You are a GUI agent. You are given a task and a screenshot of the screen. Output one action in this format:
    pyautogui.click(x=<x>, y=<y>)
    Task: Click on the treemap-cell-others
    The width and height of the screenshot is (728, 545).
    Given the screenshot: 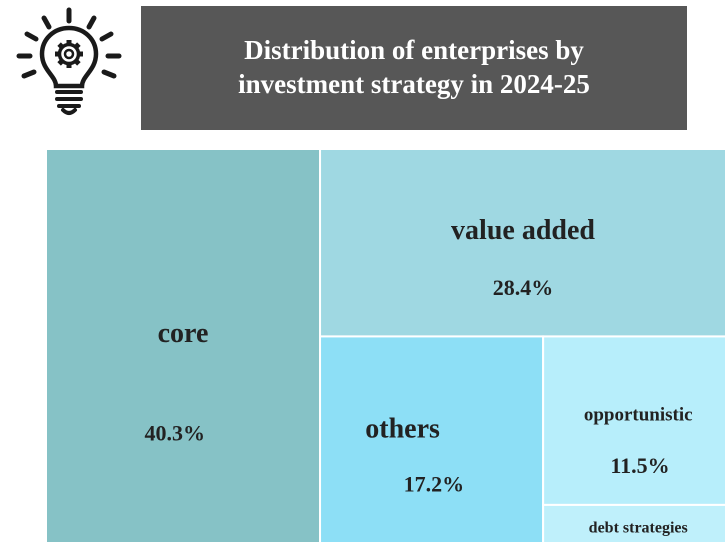 What is the action you would take?
    pyautogui.click(x=432, y=439)
    